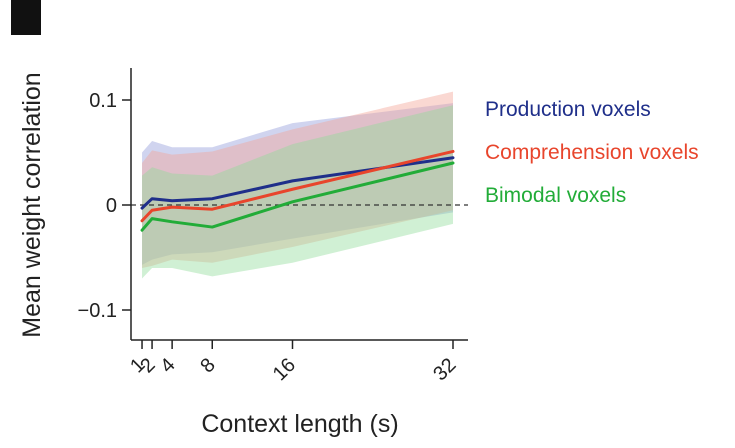 This screenshot has width=735, height=448. What do you see at coordinates (111, 206) in the screenshot?
I see `y-tick-label: 0` at bounding box center [111, 206].